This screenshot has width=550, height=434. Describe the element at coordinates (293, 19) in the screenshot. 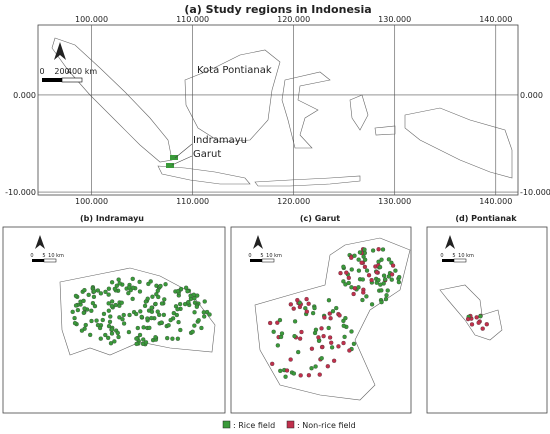

I see `lon-label: 120.000` at that location.